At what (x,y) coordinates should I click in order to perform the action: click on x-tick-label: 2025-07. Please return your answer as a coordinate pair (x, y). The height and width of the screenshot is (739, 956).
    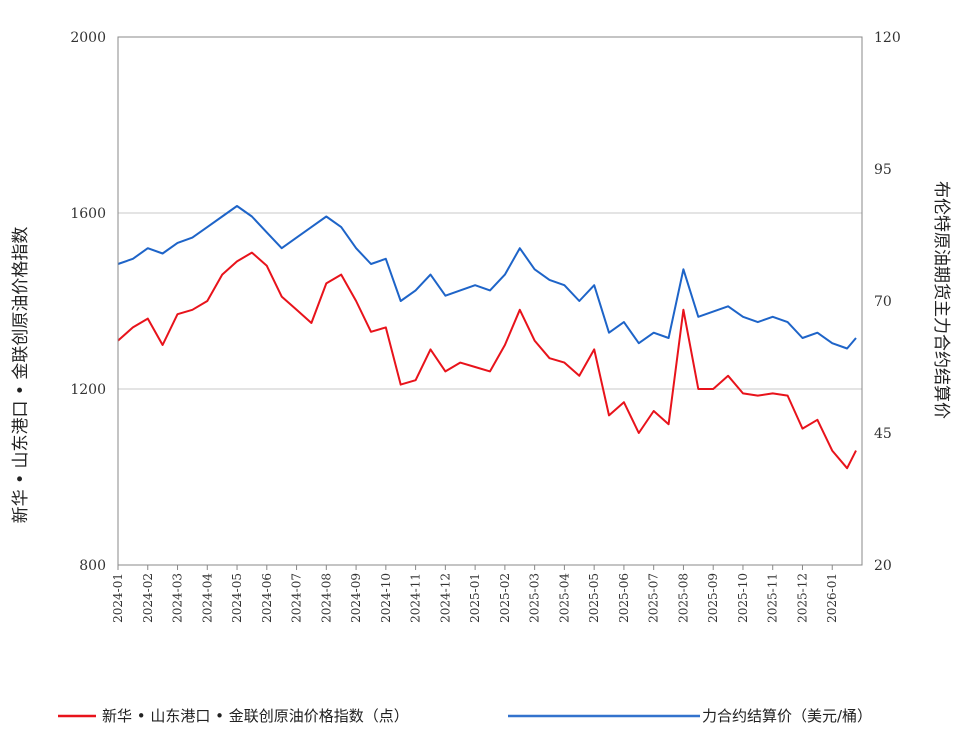
    Looking at the image, I should click on (654, 598).